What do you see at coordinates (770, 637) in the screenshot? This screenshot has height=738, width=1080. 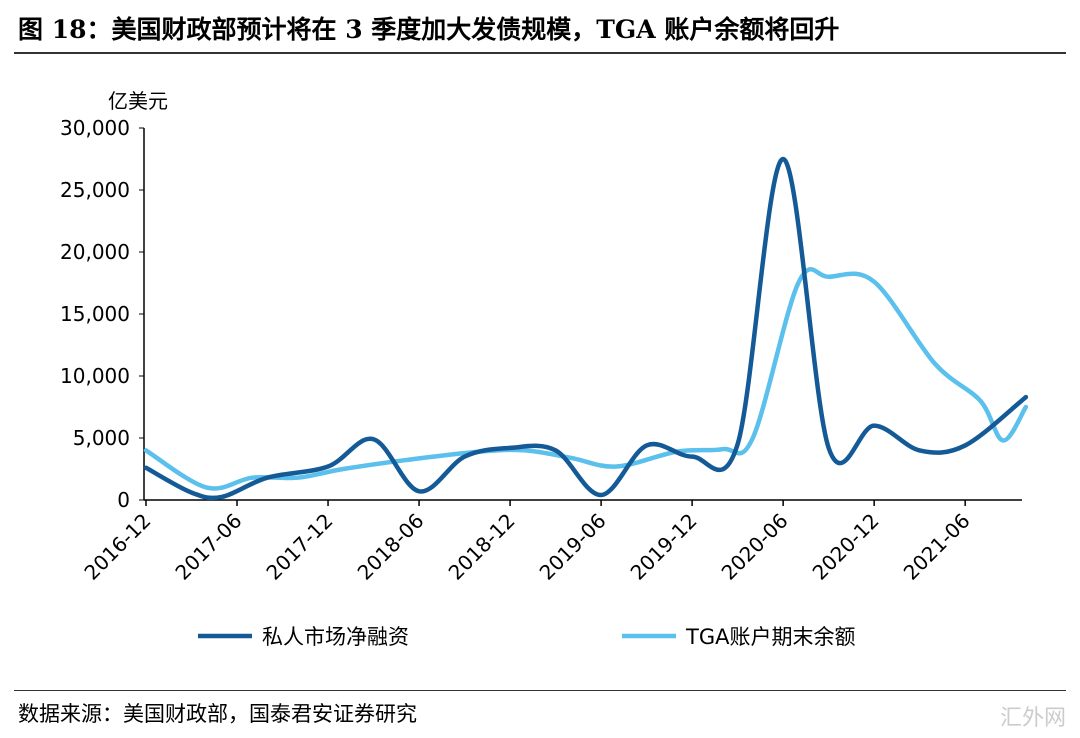 I see `legend-label: TGA账户期末余额` at bounding box center [770, 637].